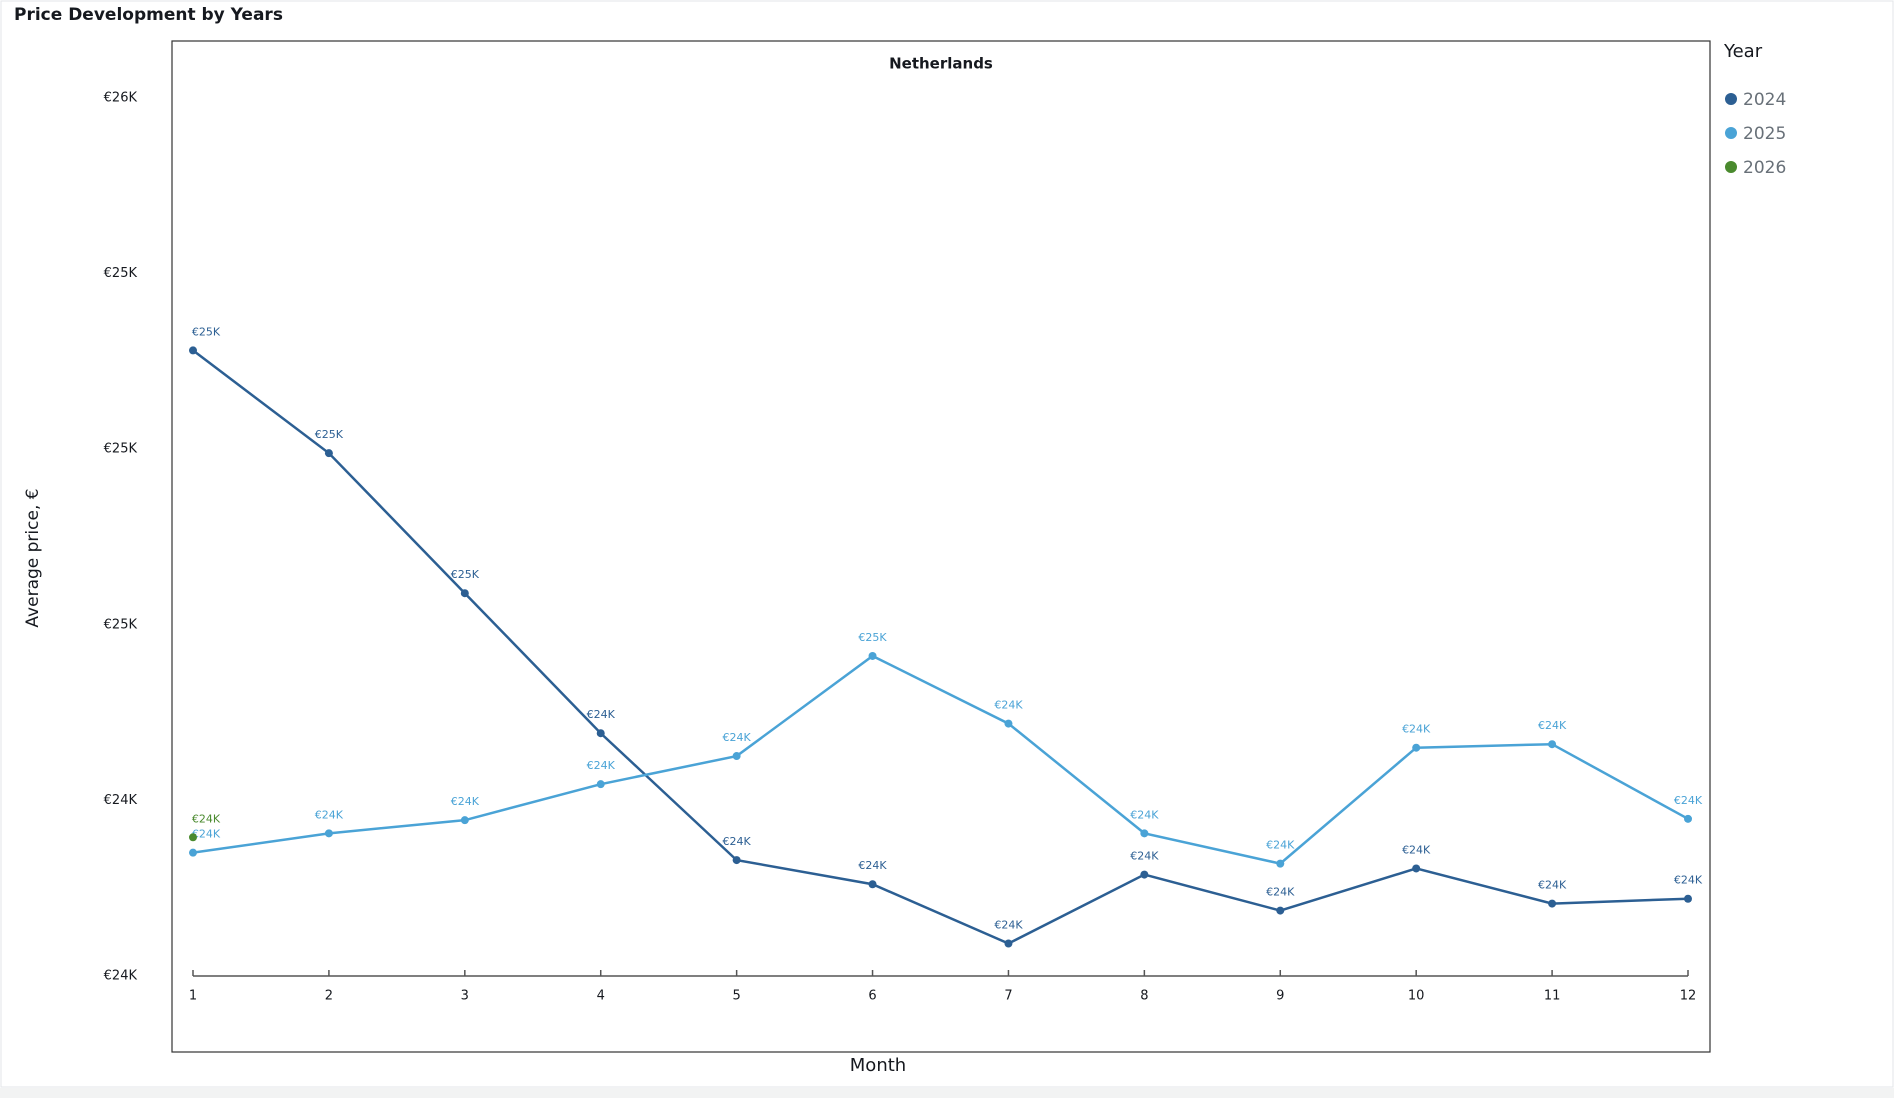 This screenshot has height=1098, width=1894. I want to click on x-tick-label: 6, so click(872, 996).